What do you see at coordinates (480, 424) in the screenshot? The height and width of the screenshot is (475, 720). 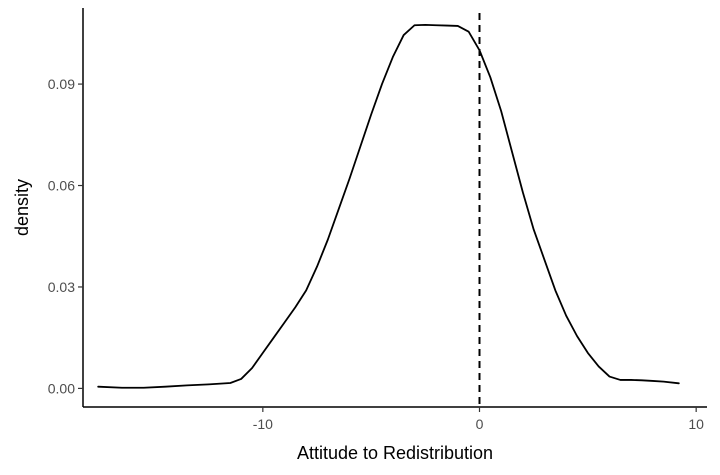 I see `x-tick-label: 0` at bounding box center [480, 424].